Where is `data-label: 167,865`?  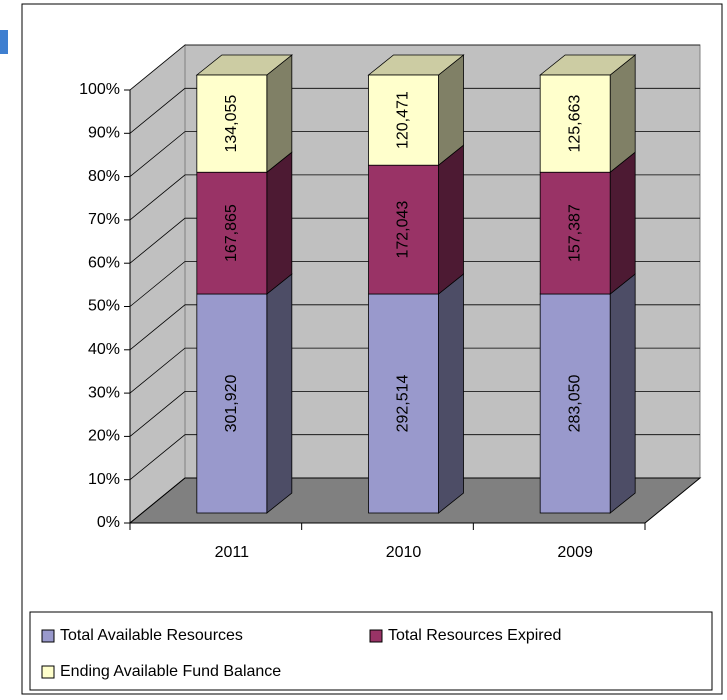 data-label: 167,865 is located at coordinates (231, 233).